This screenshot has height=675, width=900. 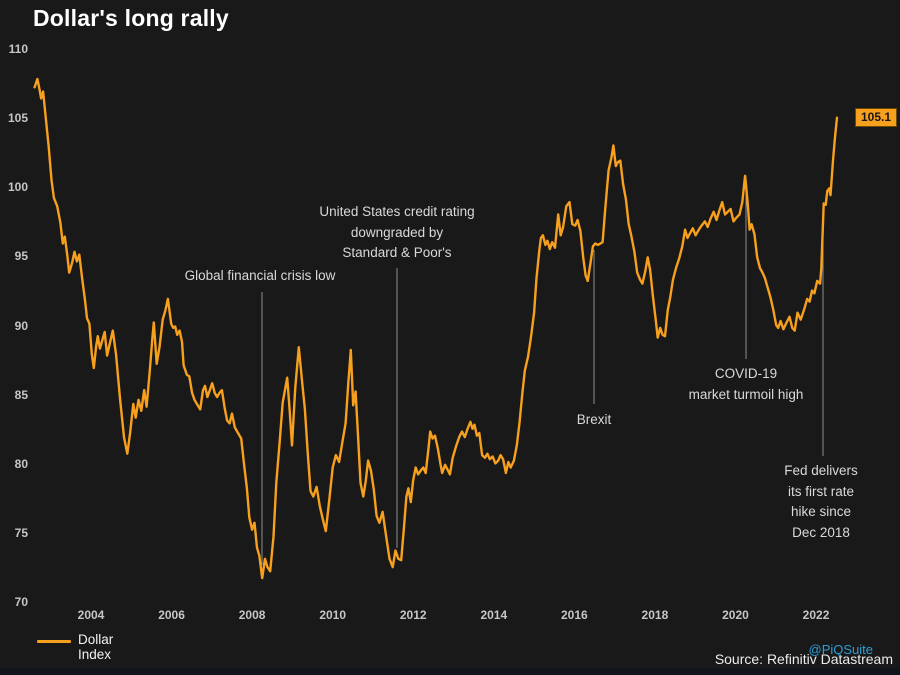 What do you see at coordinates (655, 615) in the screenshot?
I see `x-tick-label: 2018` at bounding box center [655, 615].